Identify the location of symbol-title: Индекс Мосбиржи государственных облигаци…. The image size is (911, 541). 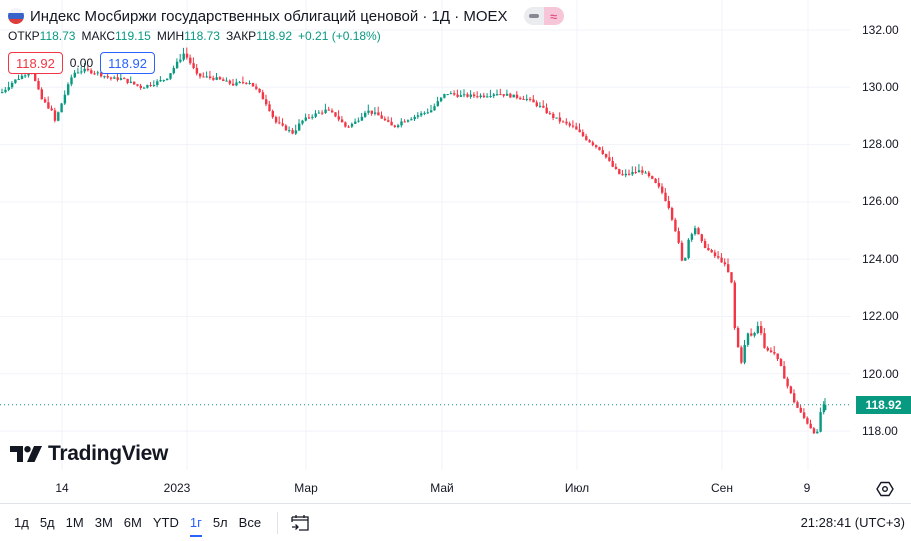
(269, 16).